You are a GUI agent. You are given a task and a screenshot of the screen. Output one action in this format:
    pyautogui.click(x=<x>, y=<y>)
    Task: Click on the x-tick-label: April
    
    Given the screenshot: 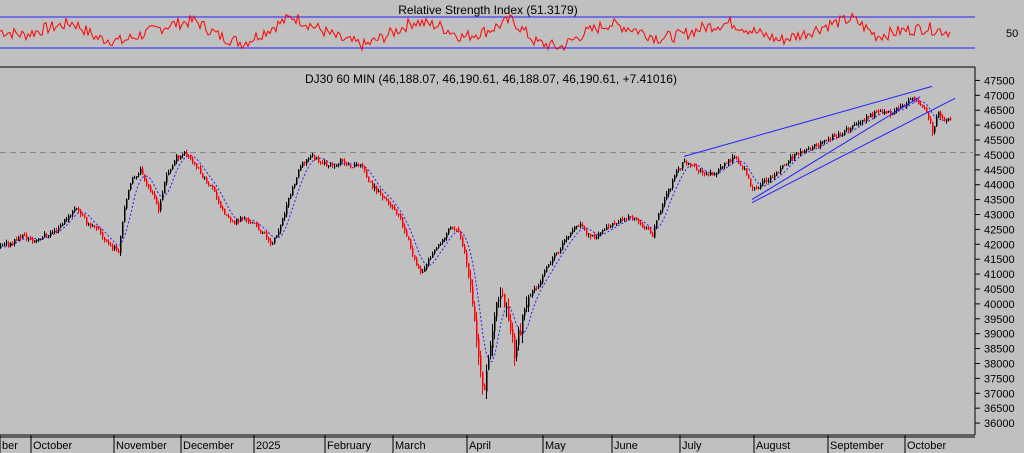 What is the action you would take?
    pyautogui.click(x=480, y=446)
    